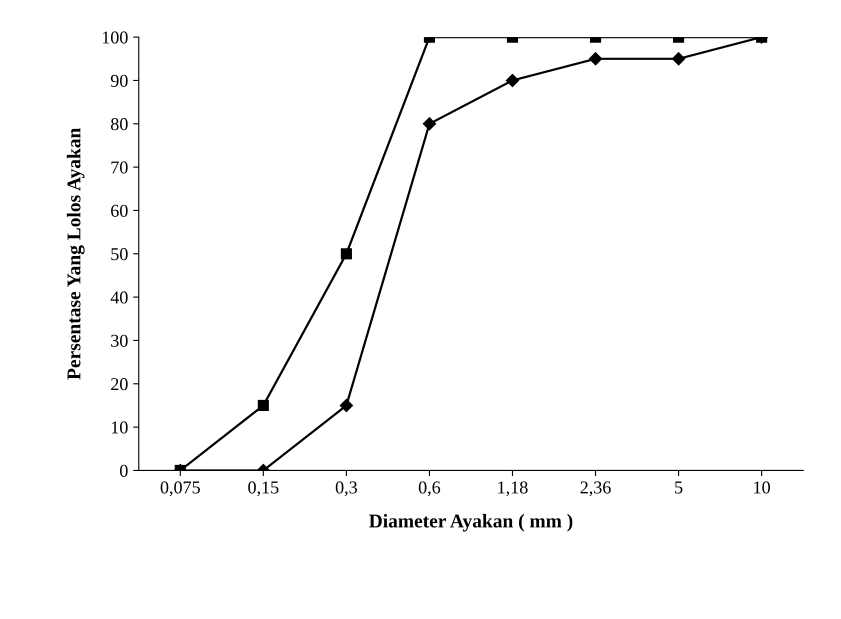 This screenshot has height=619, width=841. What do you see at coordinates (119, 167) in the screenshot?
I see `y-tick-label: 70` at bounding box center [119, 167].